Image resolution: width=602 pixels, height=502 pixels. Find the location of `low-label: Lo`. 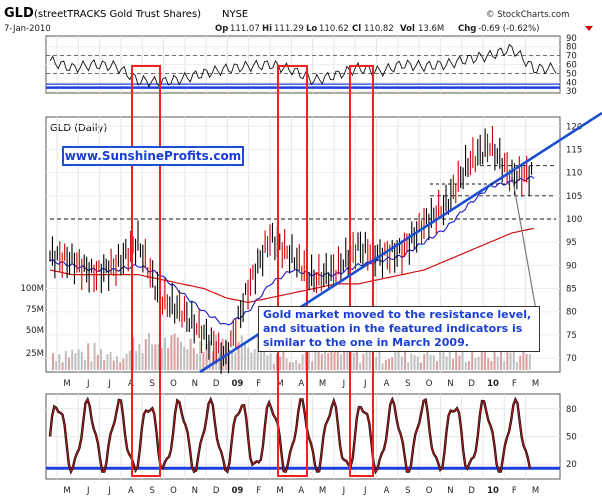

low-label: Lo is located at coordinates (311, 29).